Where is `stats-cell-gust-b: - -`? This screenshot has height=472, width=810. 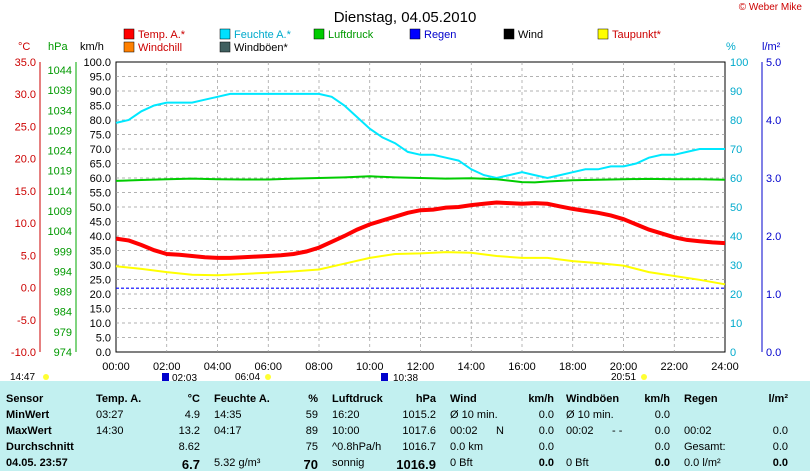 stats-cell-gust-b: - - is located at coordinates (617, 431).